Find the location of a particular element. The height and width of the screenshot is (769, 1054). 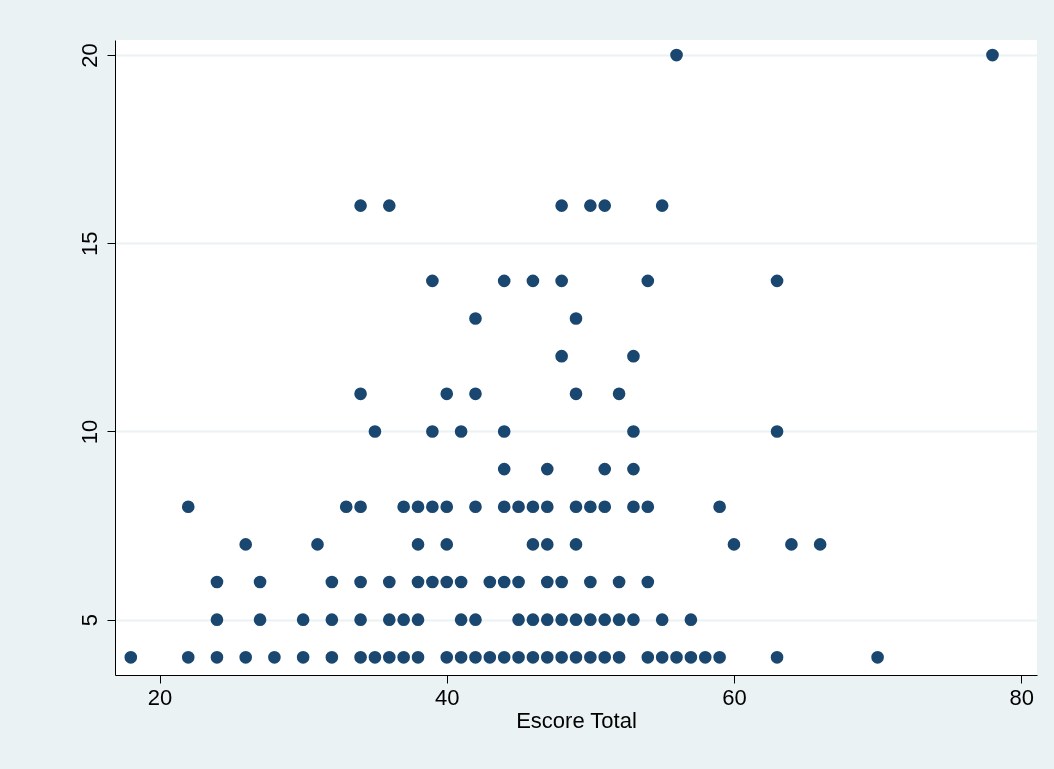

x-tick-label: 60 is located at coordinates (734, 697).